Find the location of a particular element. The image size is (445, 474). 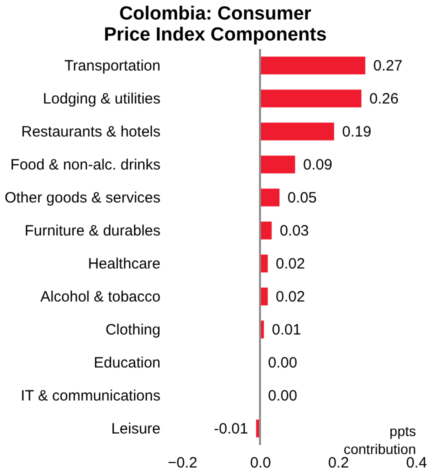

x-tick-label: 0.0 is located at coordinates (260, 463).